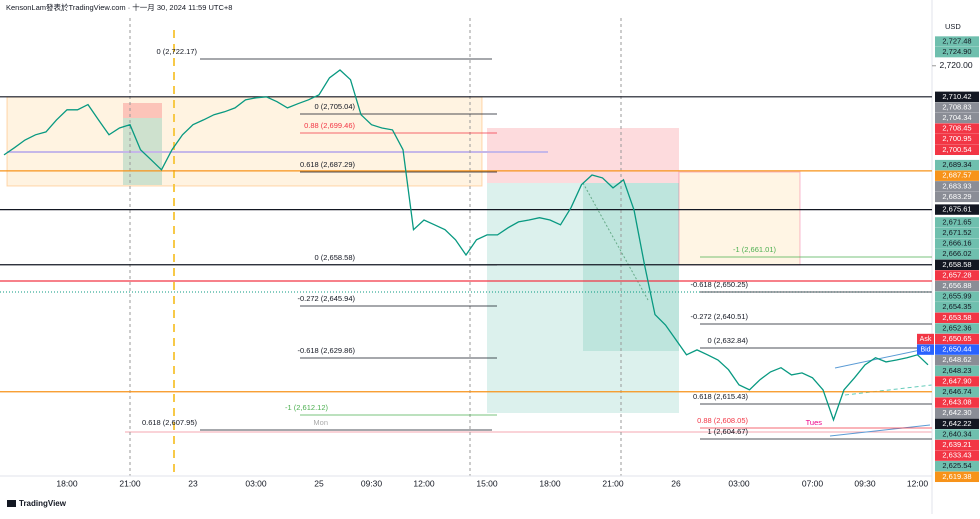 Image resolution: width=980 pixels, height=519 pixels. Describe the element at coordinates (955, 65) in the screenshot. I see `y-tick-label: 2,720.00` at that location.